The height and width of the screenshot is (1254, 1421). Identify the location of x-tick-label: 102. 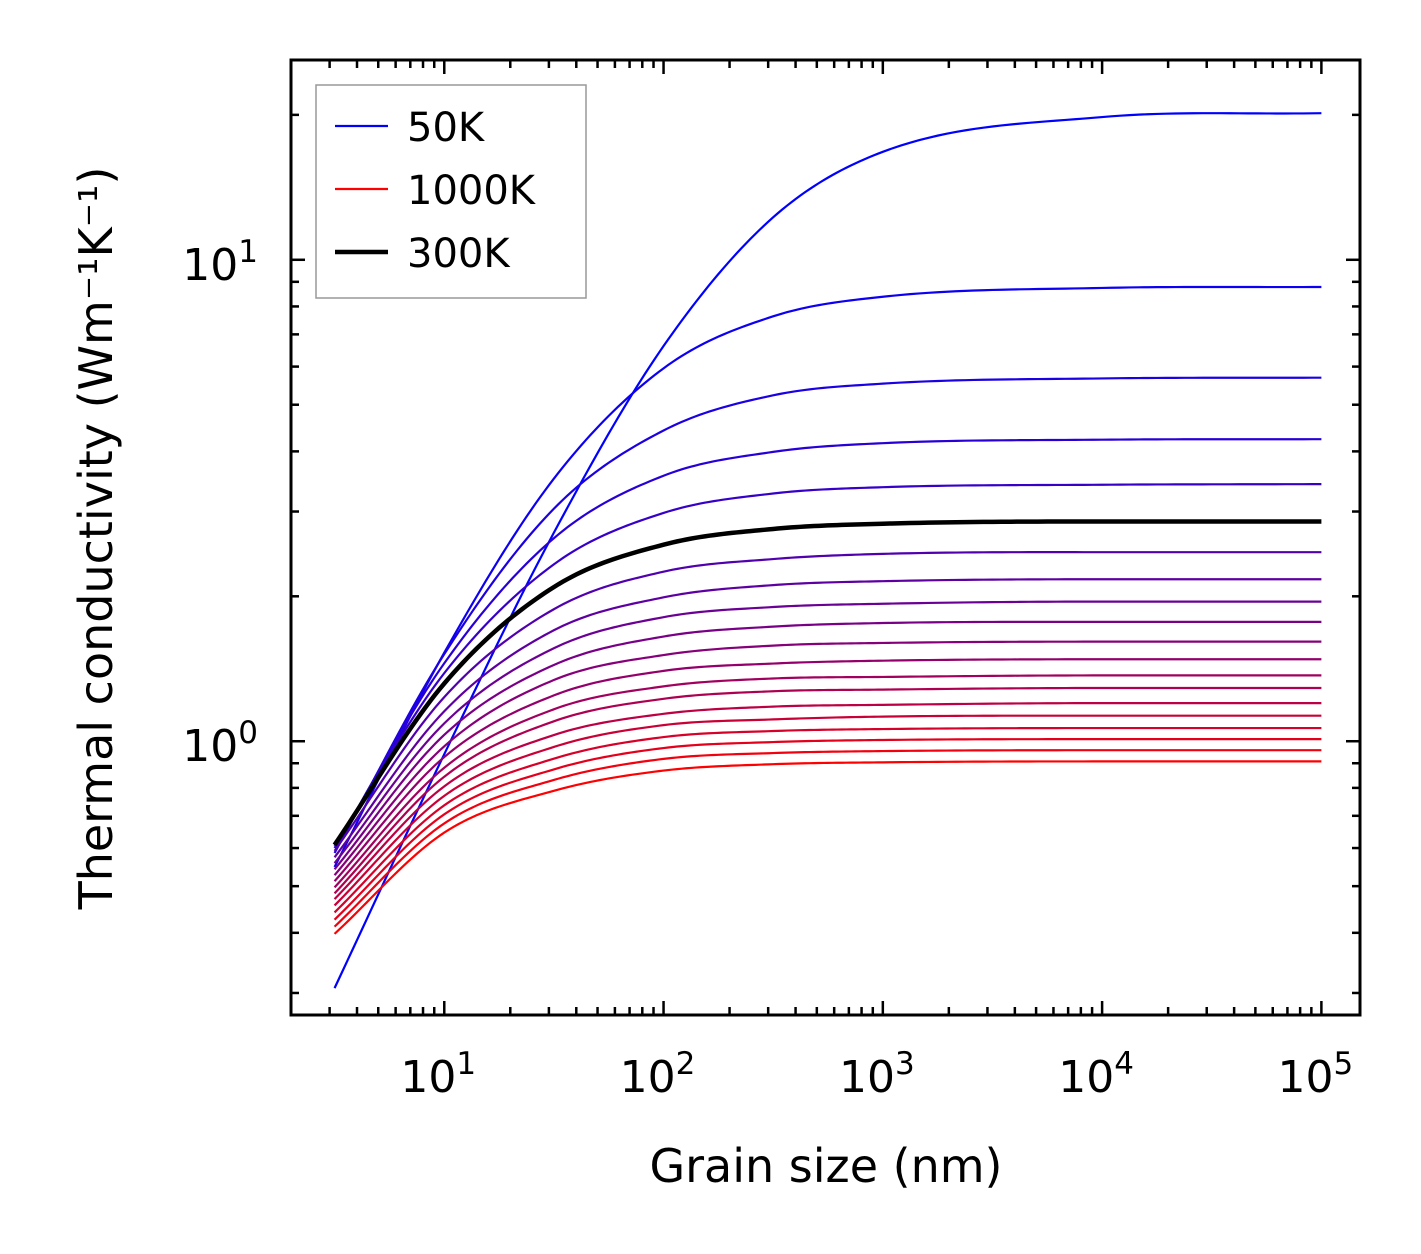
(658, 1074).